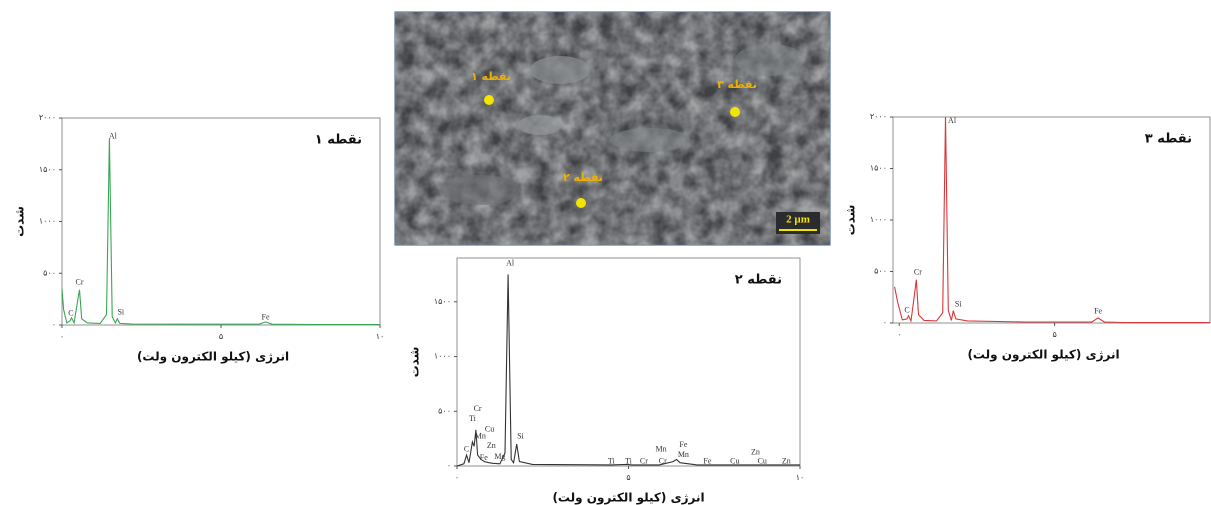  Describe the element at coordinates (737, 84) in the screenshot. I see `point-label: نقطه ۳` at that location.